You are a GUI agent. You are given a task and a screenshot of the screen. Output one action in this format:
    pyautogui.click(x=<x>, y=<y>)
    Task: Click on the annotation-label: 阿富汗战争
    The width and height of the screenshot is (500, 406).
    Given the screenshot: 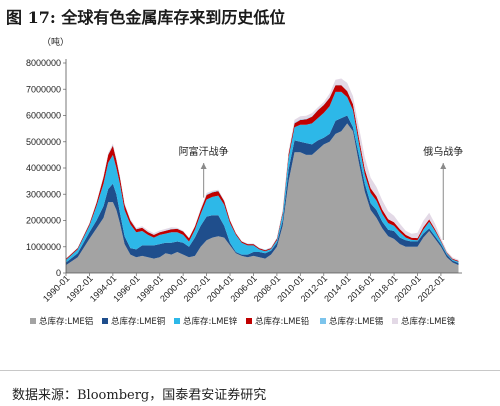 What is the action you would take?
    pyautogui.click(x=204, y=151)
    